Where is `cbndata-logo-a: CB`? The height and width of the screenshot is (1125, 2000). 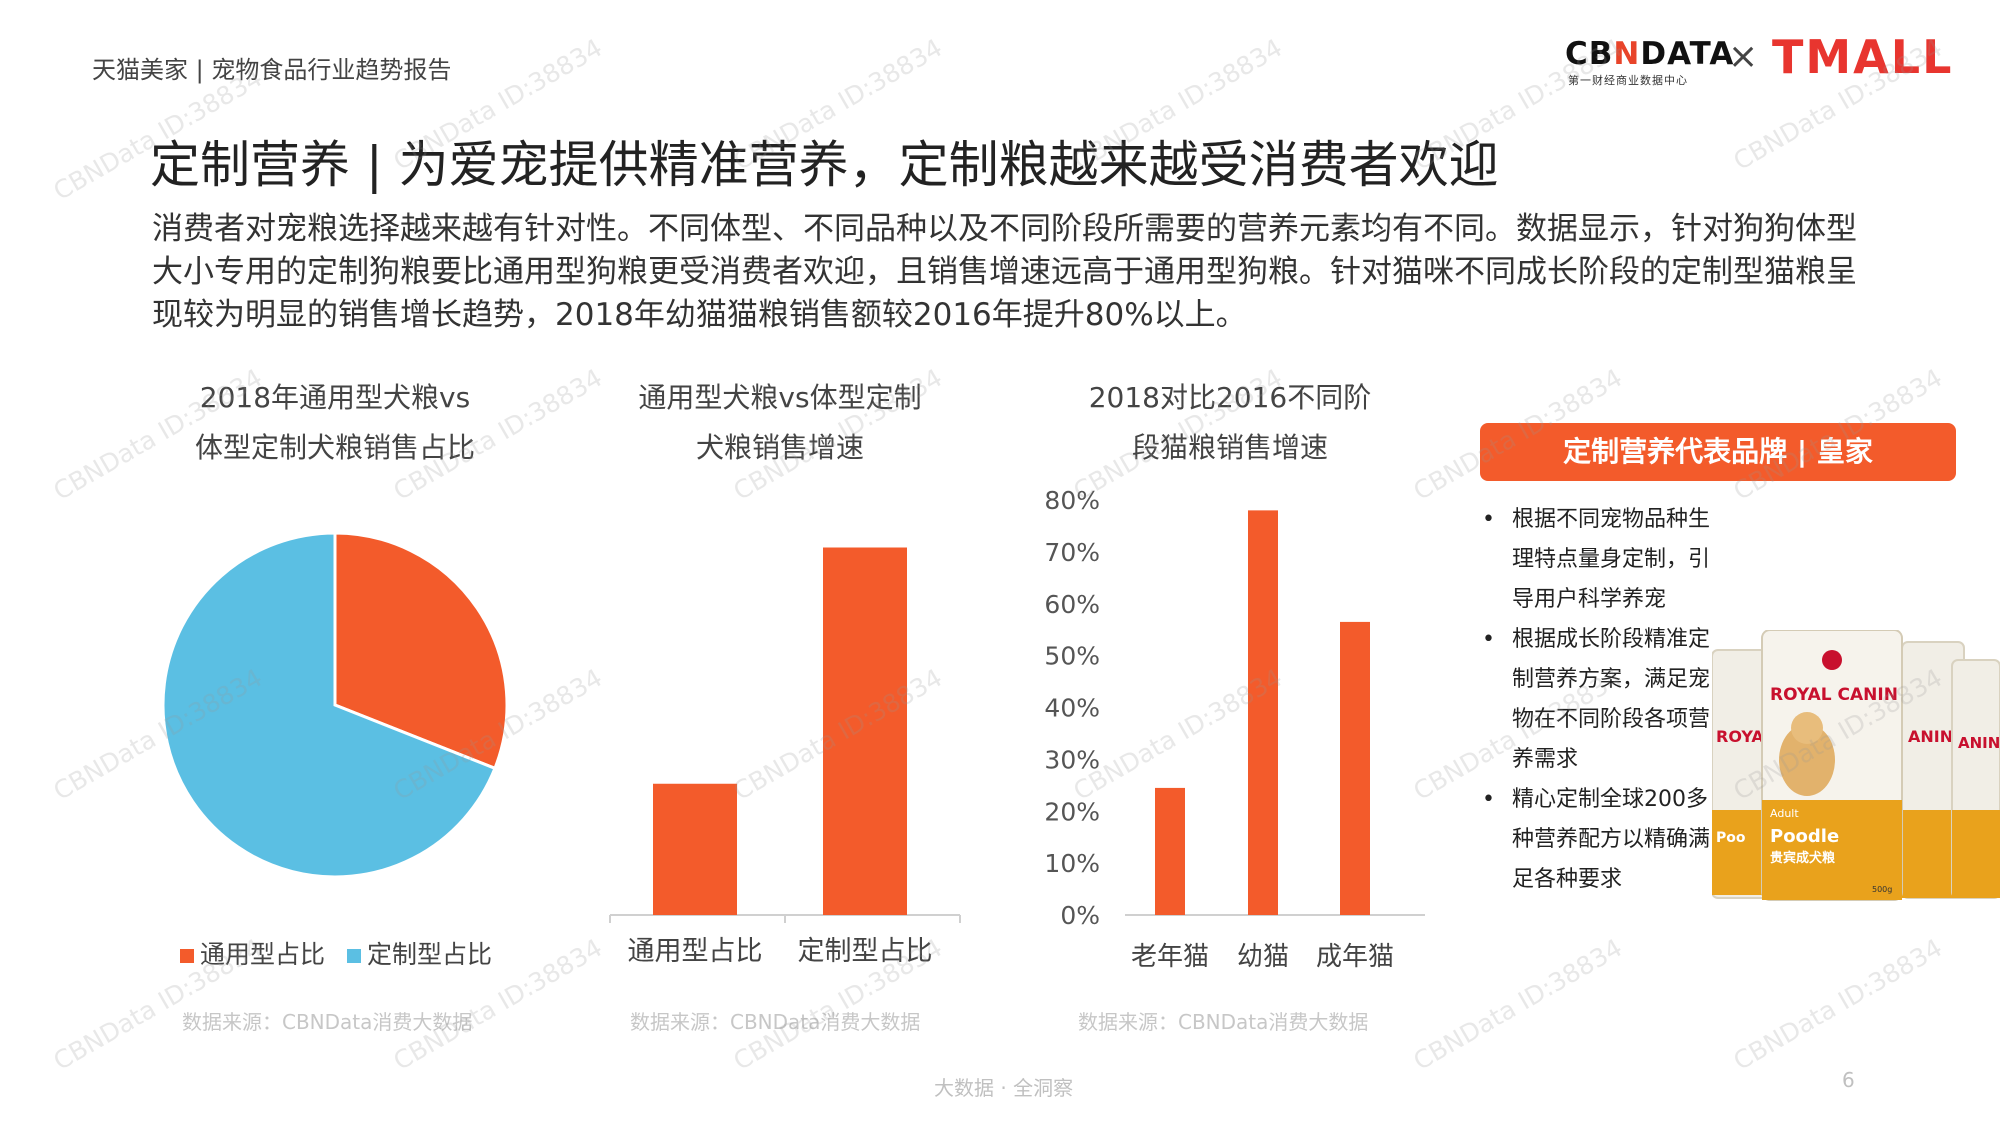 cbndata-logo-a: CB is located at coordinates (1589, 54).